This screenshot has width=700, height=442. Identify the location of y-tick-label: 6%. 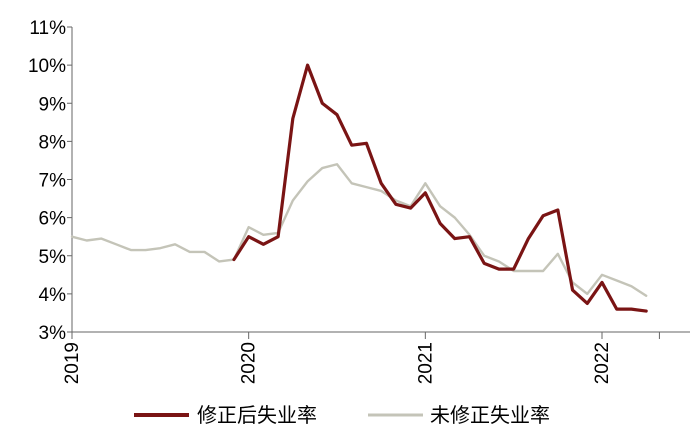
(53, 219).